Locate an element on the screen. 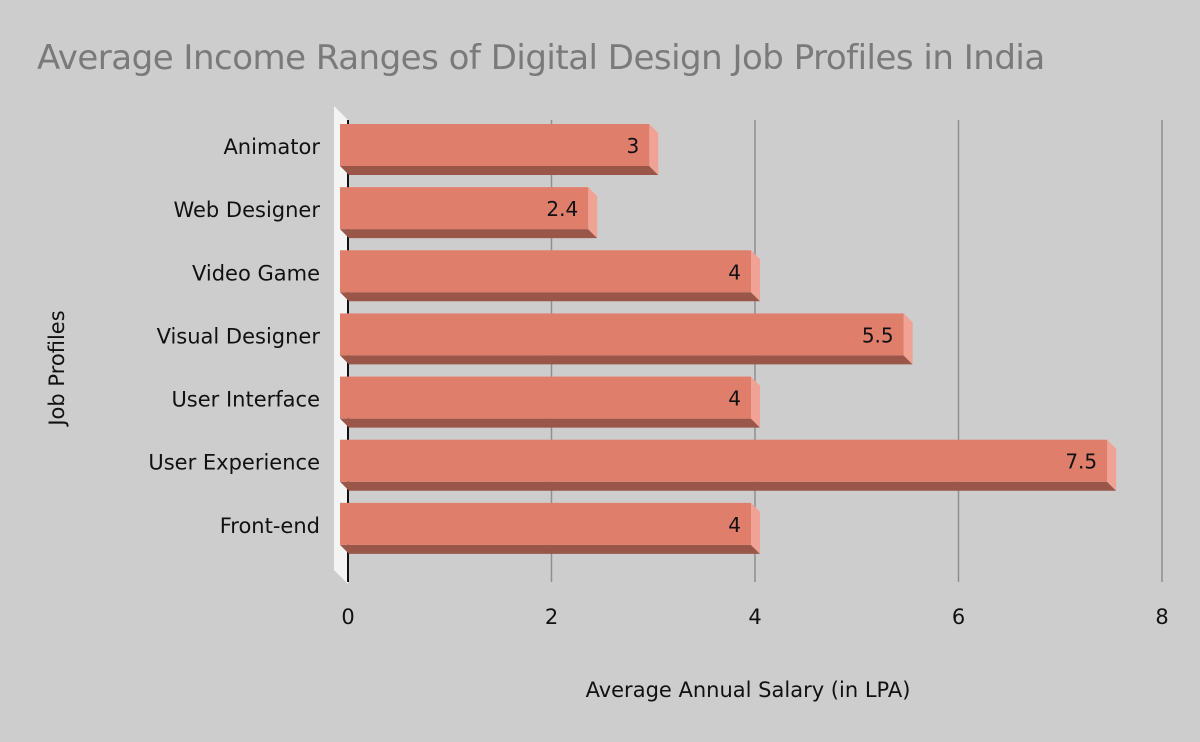 Image resolution: width=1200 pixels, height=742 pixels. x-tick-label: 6 is located at coordinates (958, 617).